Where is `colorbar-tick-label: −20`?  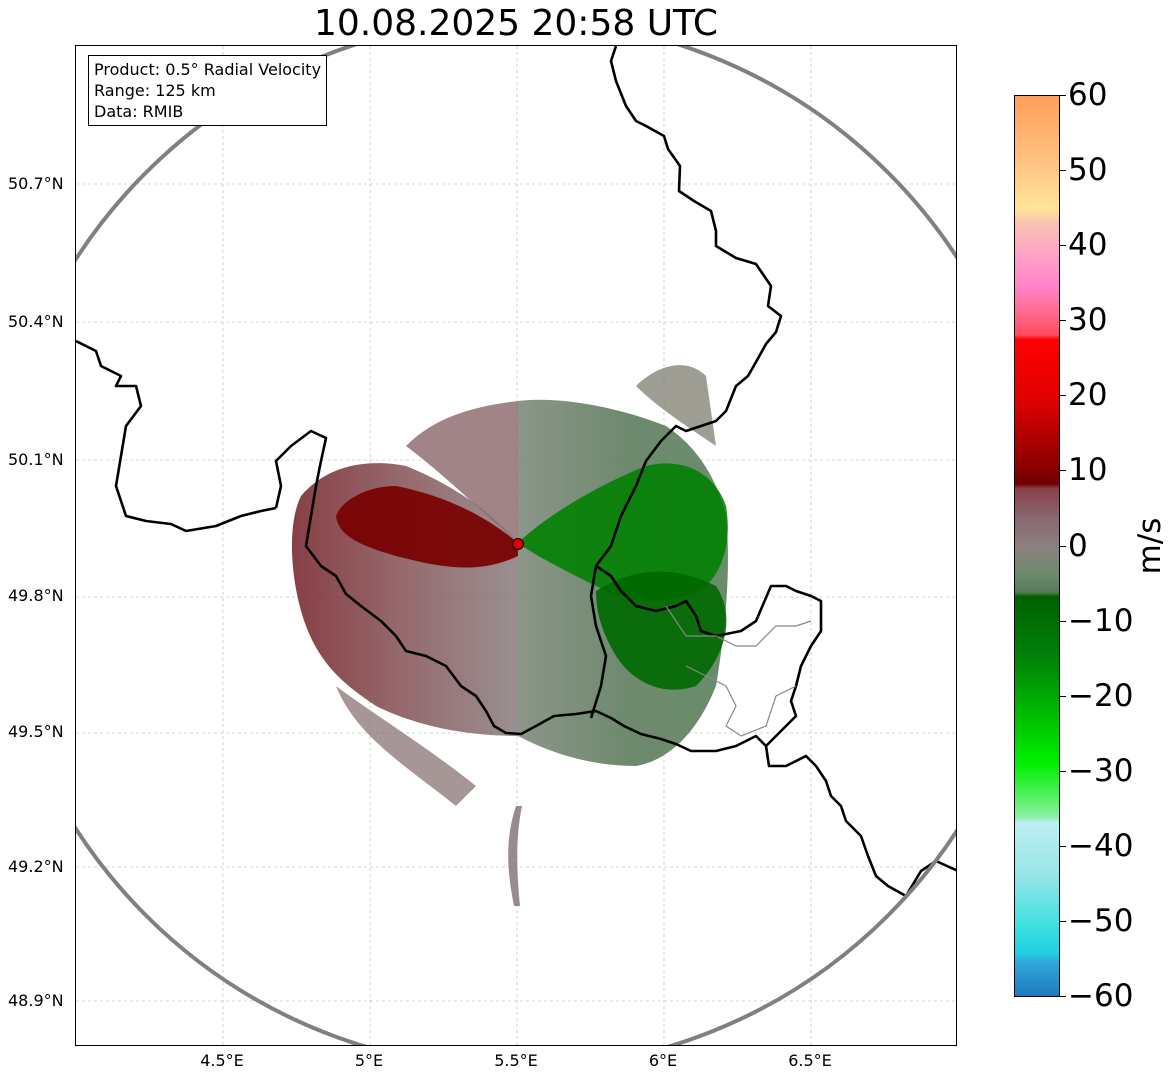 colorbar-tick-label: −20 is located at coordinates (1101, 696).